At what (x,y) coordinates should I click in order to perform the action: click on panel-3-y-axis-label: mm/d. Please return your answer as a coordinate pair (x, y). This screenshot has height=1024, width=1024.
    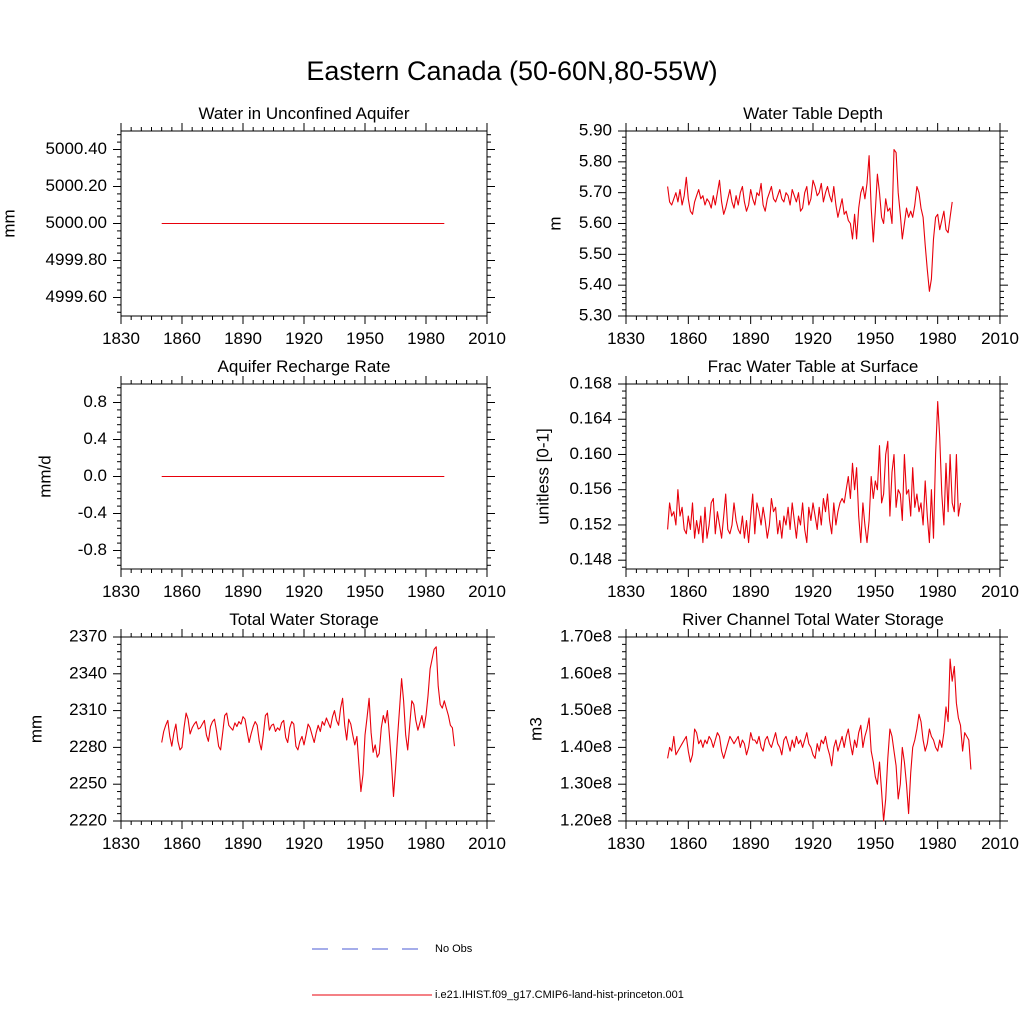
    Looking at the image, I should click on (44, 476).